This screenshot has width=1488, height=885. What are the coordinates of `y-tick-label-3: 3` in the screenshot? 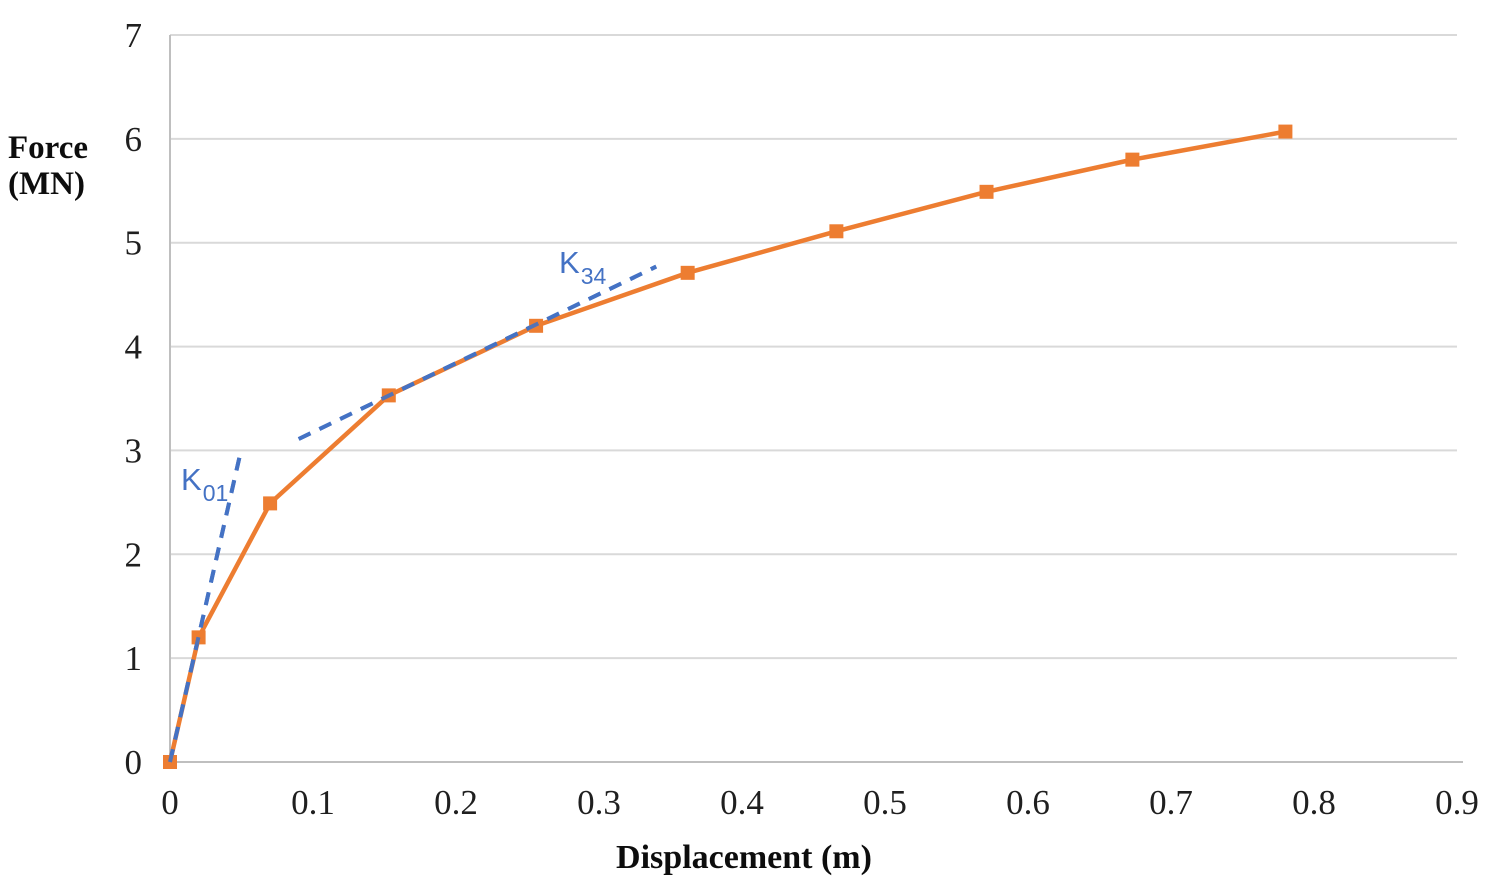 It's located at (134, 450).